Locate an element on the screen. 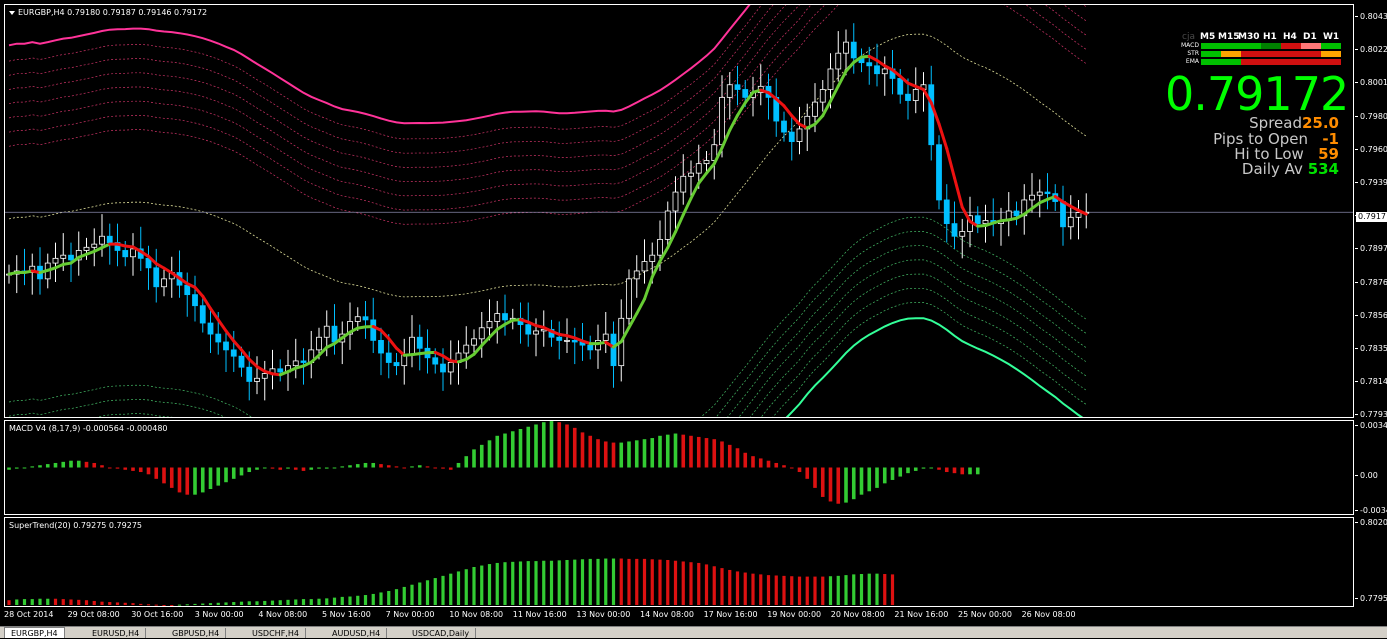 The width and height of the screenshot is (1387, 639). signal-row-label: STR is located at coordinates (1184, 53).